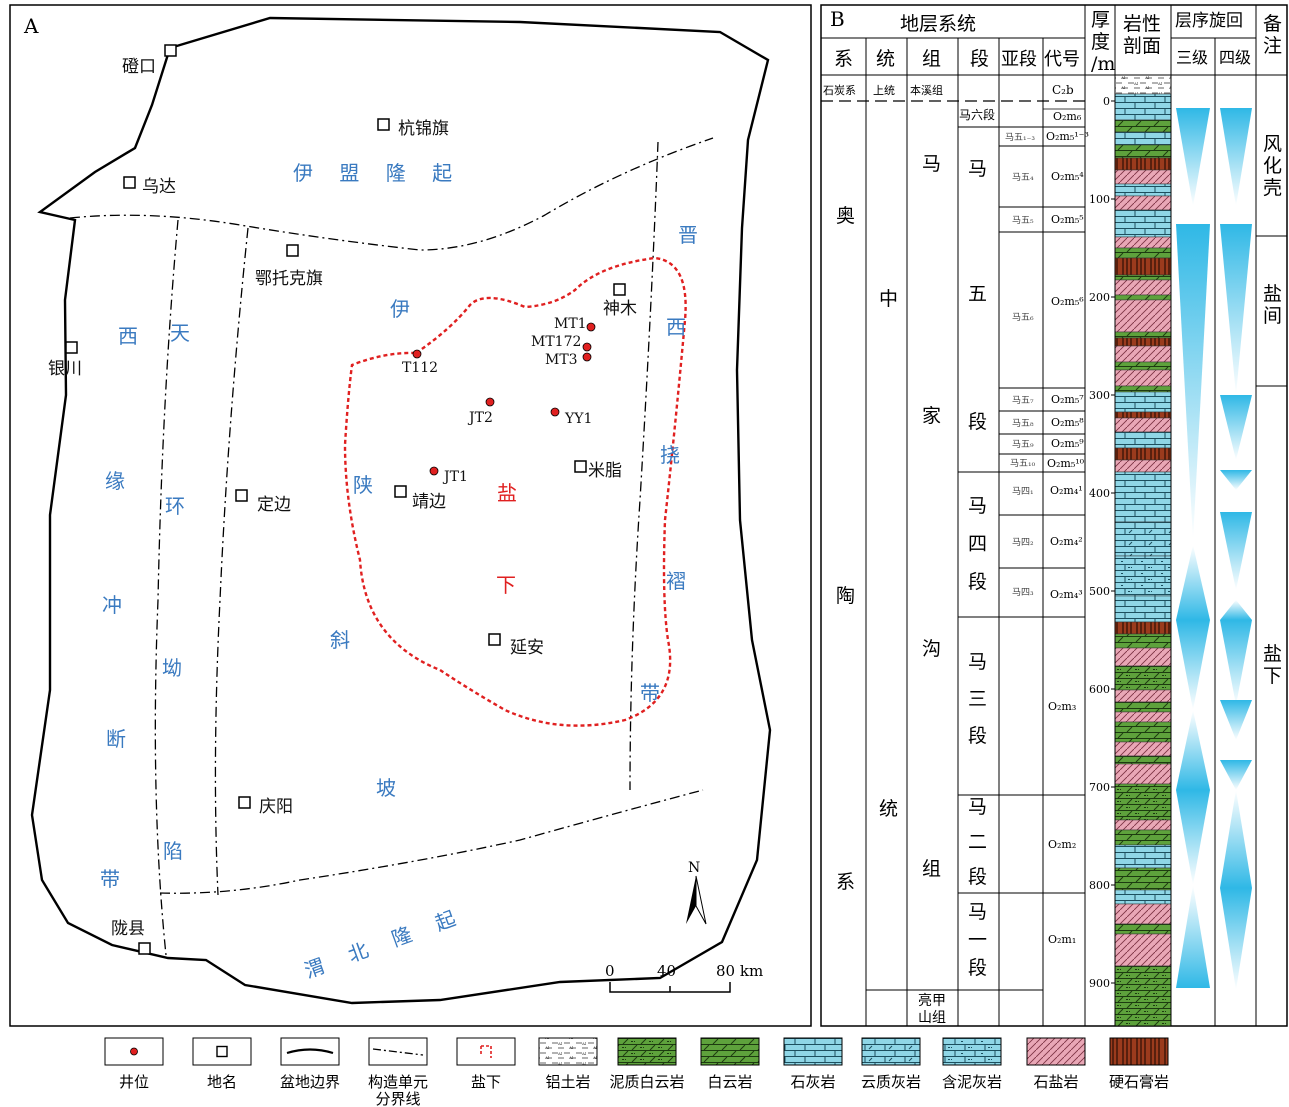 Image resolution: width=1289 pixels, height=1107 pixels. What do you see at coordinates (65, 369) in the screenshot?
I see `place-yinchuan: 银川` at bounding box center [65, 369].